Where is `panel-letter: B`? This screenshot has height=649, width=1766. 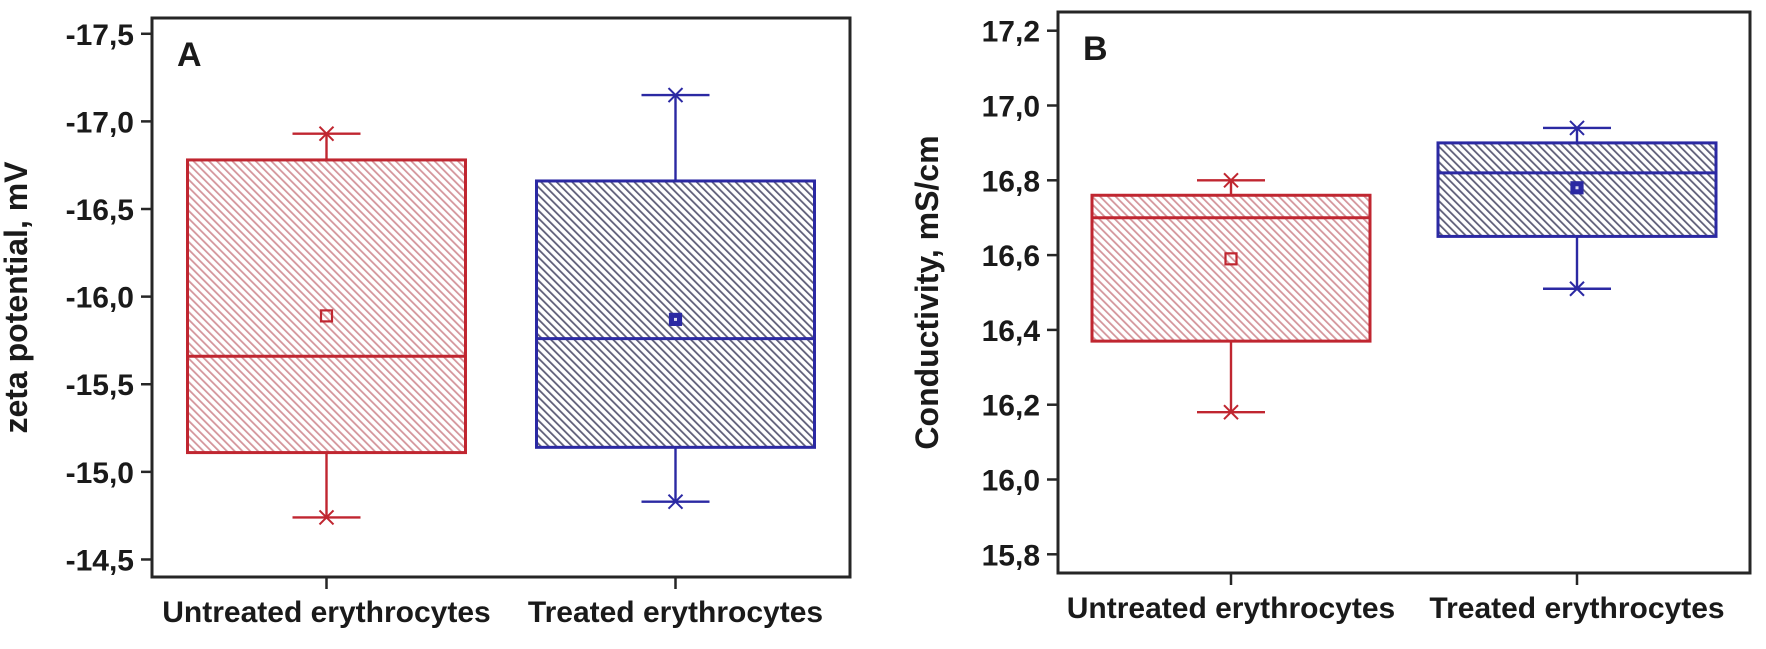
panel-letter: B is located at coordinates (1095, 49).